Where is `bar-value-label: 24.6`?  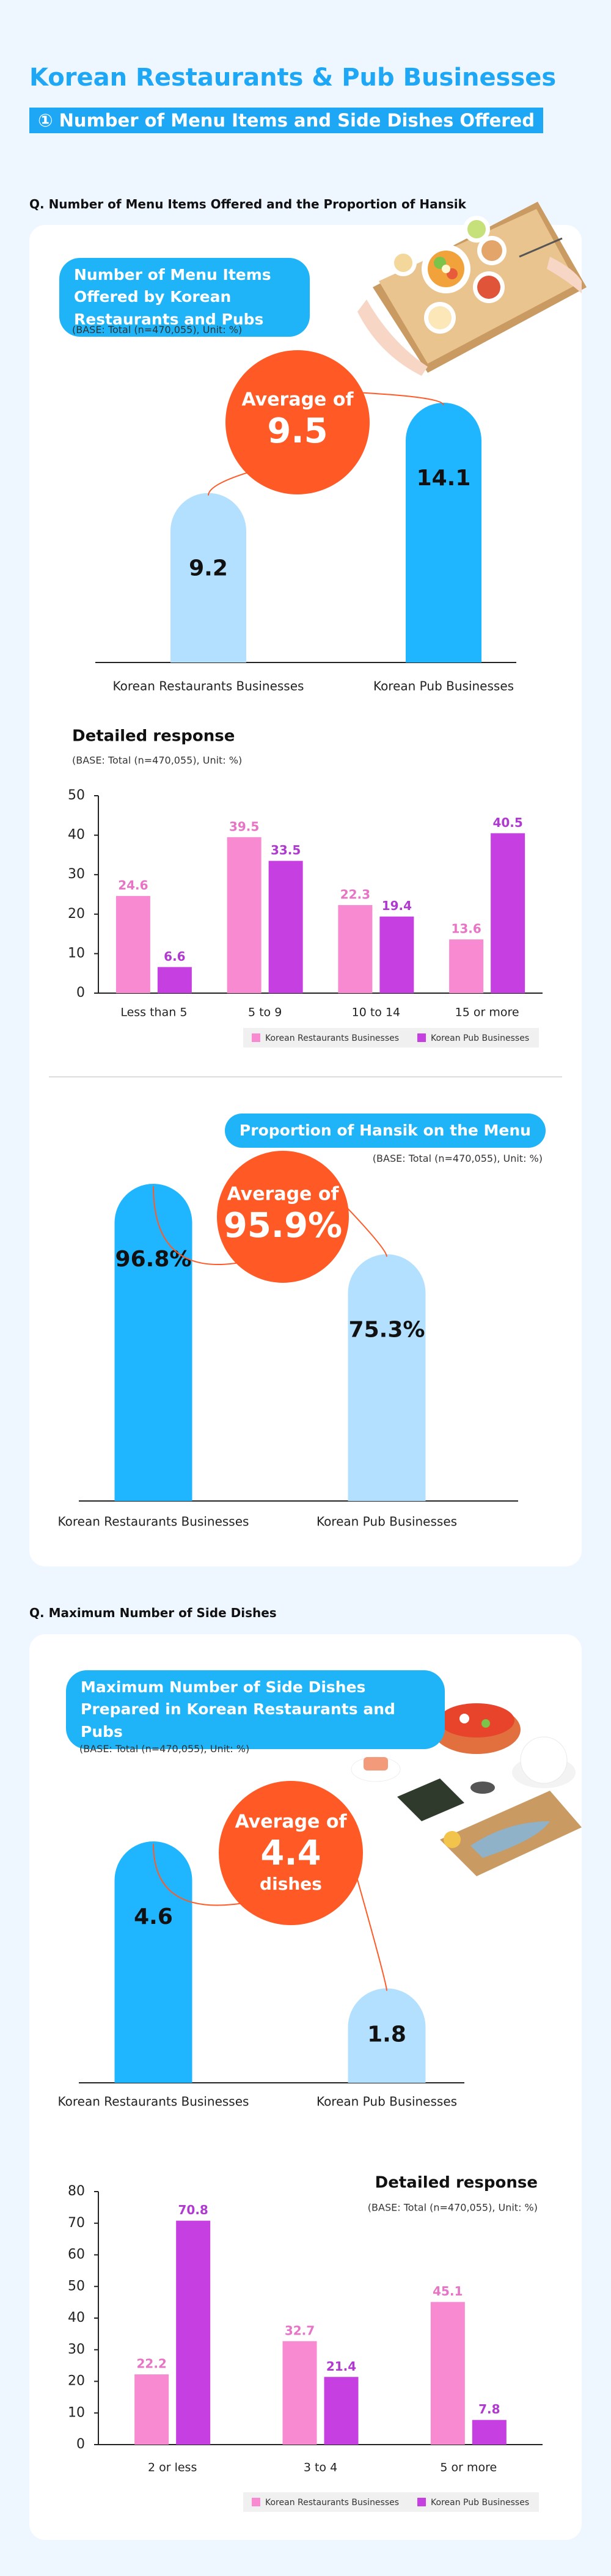 bar-value-label: 24.6 is located at coordinates (133, 885).